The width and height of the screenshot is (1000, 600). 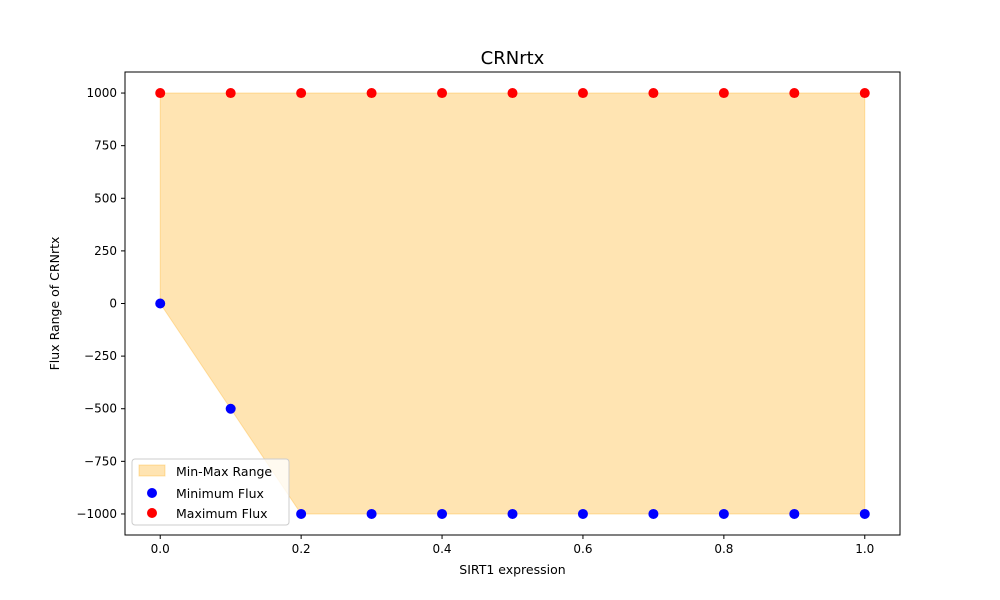 I want to click on y-axis-label: Flux Range of CRNrtx, so click(x=54, y=304).